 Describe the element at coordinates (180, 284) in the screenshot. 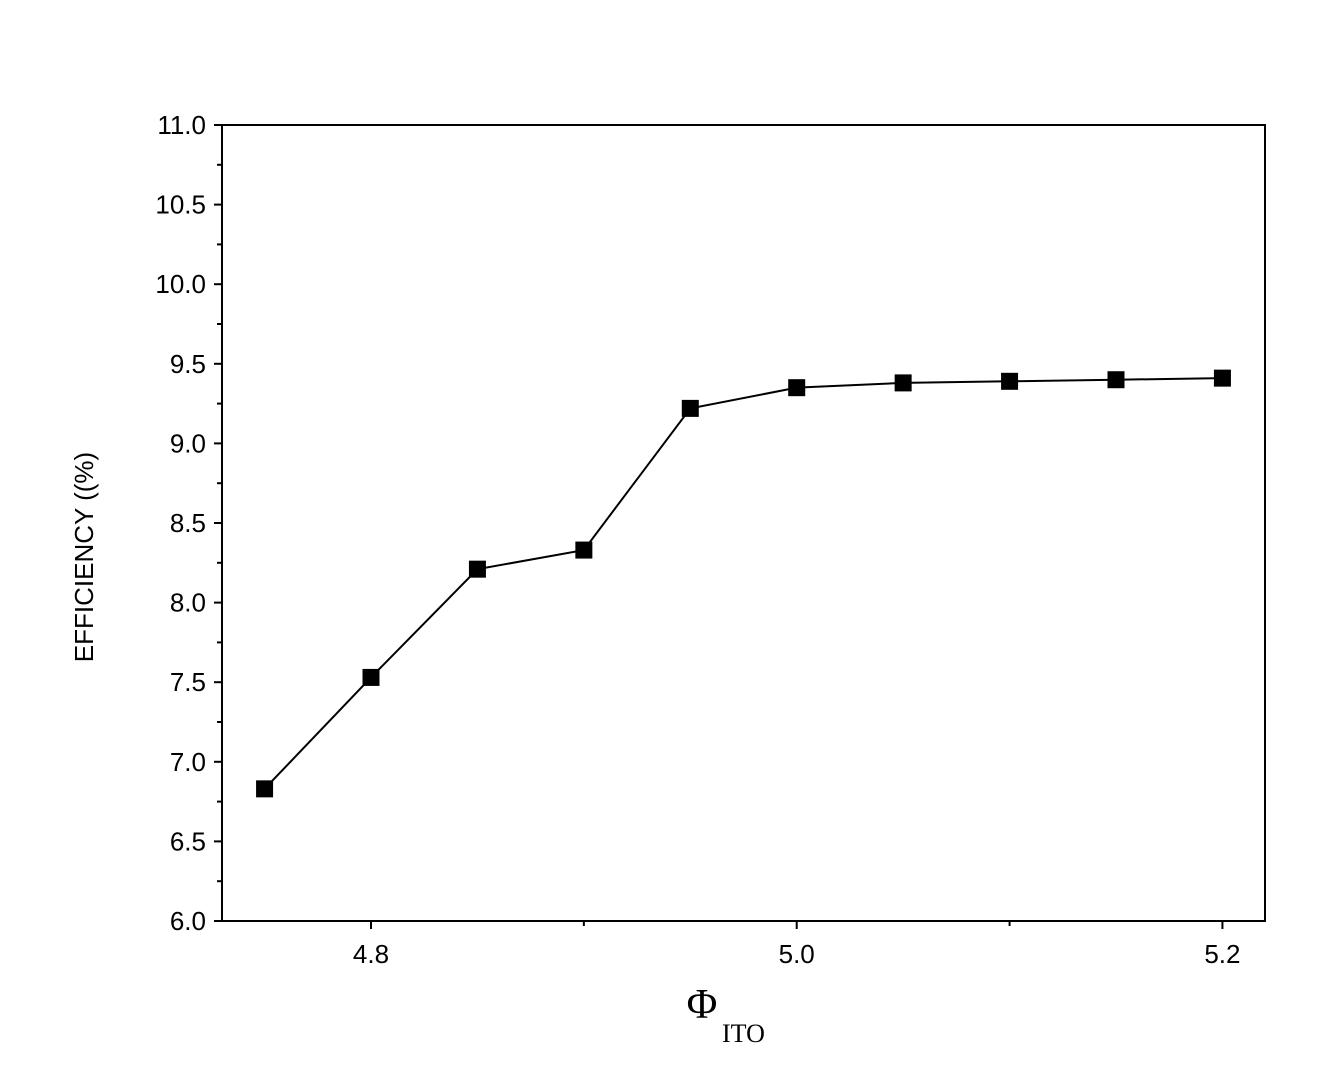

I see `y-tick-label: 10.0` at that location.